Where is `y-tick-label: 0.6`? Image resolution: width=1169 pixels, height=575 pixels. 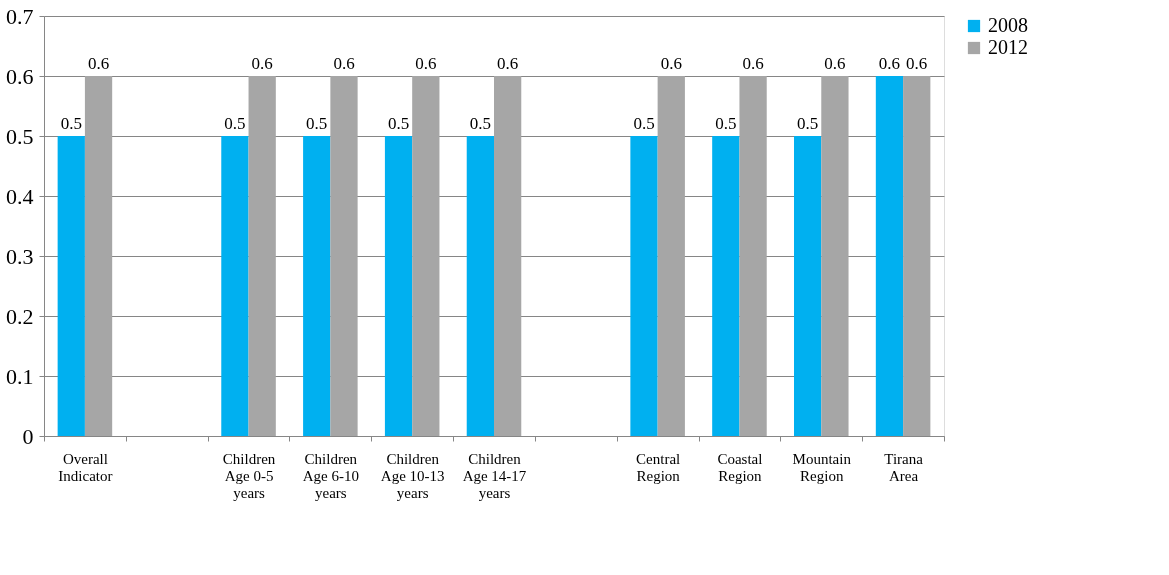
y-tick-label: 0.6 is located at coordinates (20, 76).